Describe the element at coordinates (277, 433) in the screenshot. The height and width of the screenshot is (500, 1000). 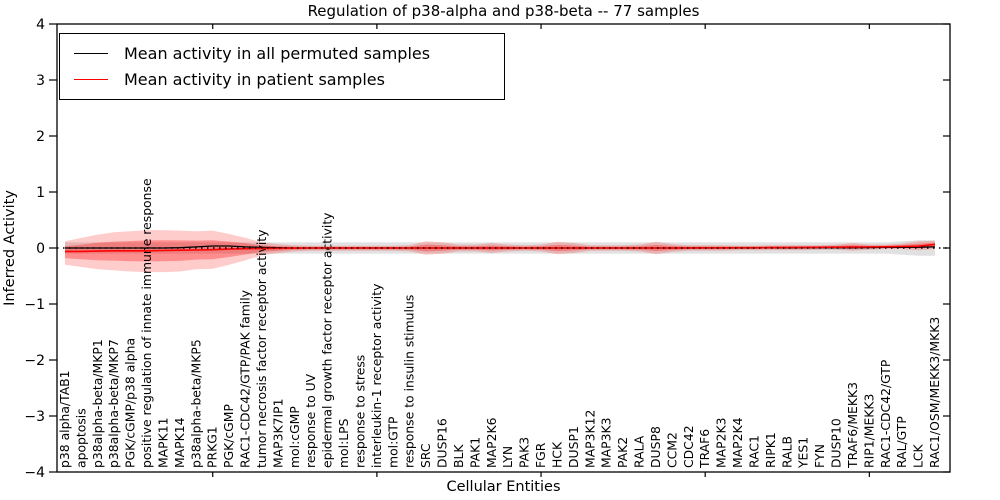
I see `x-tick-label: MAP3K7IP1` at that location.